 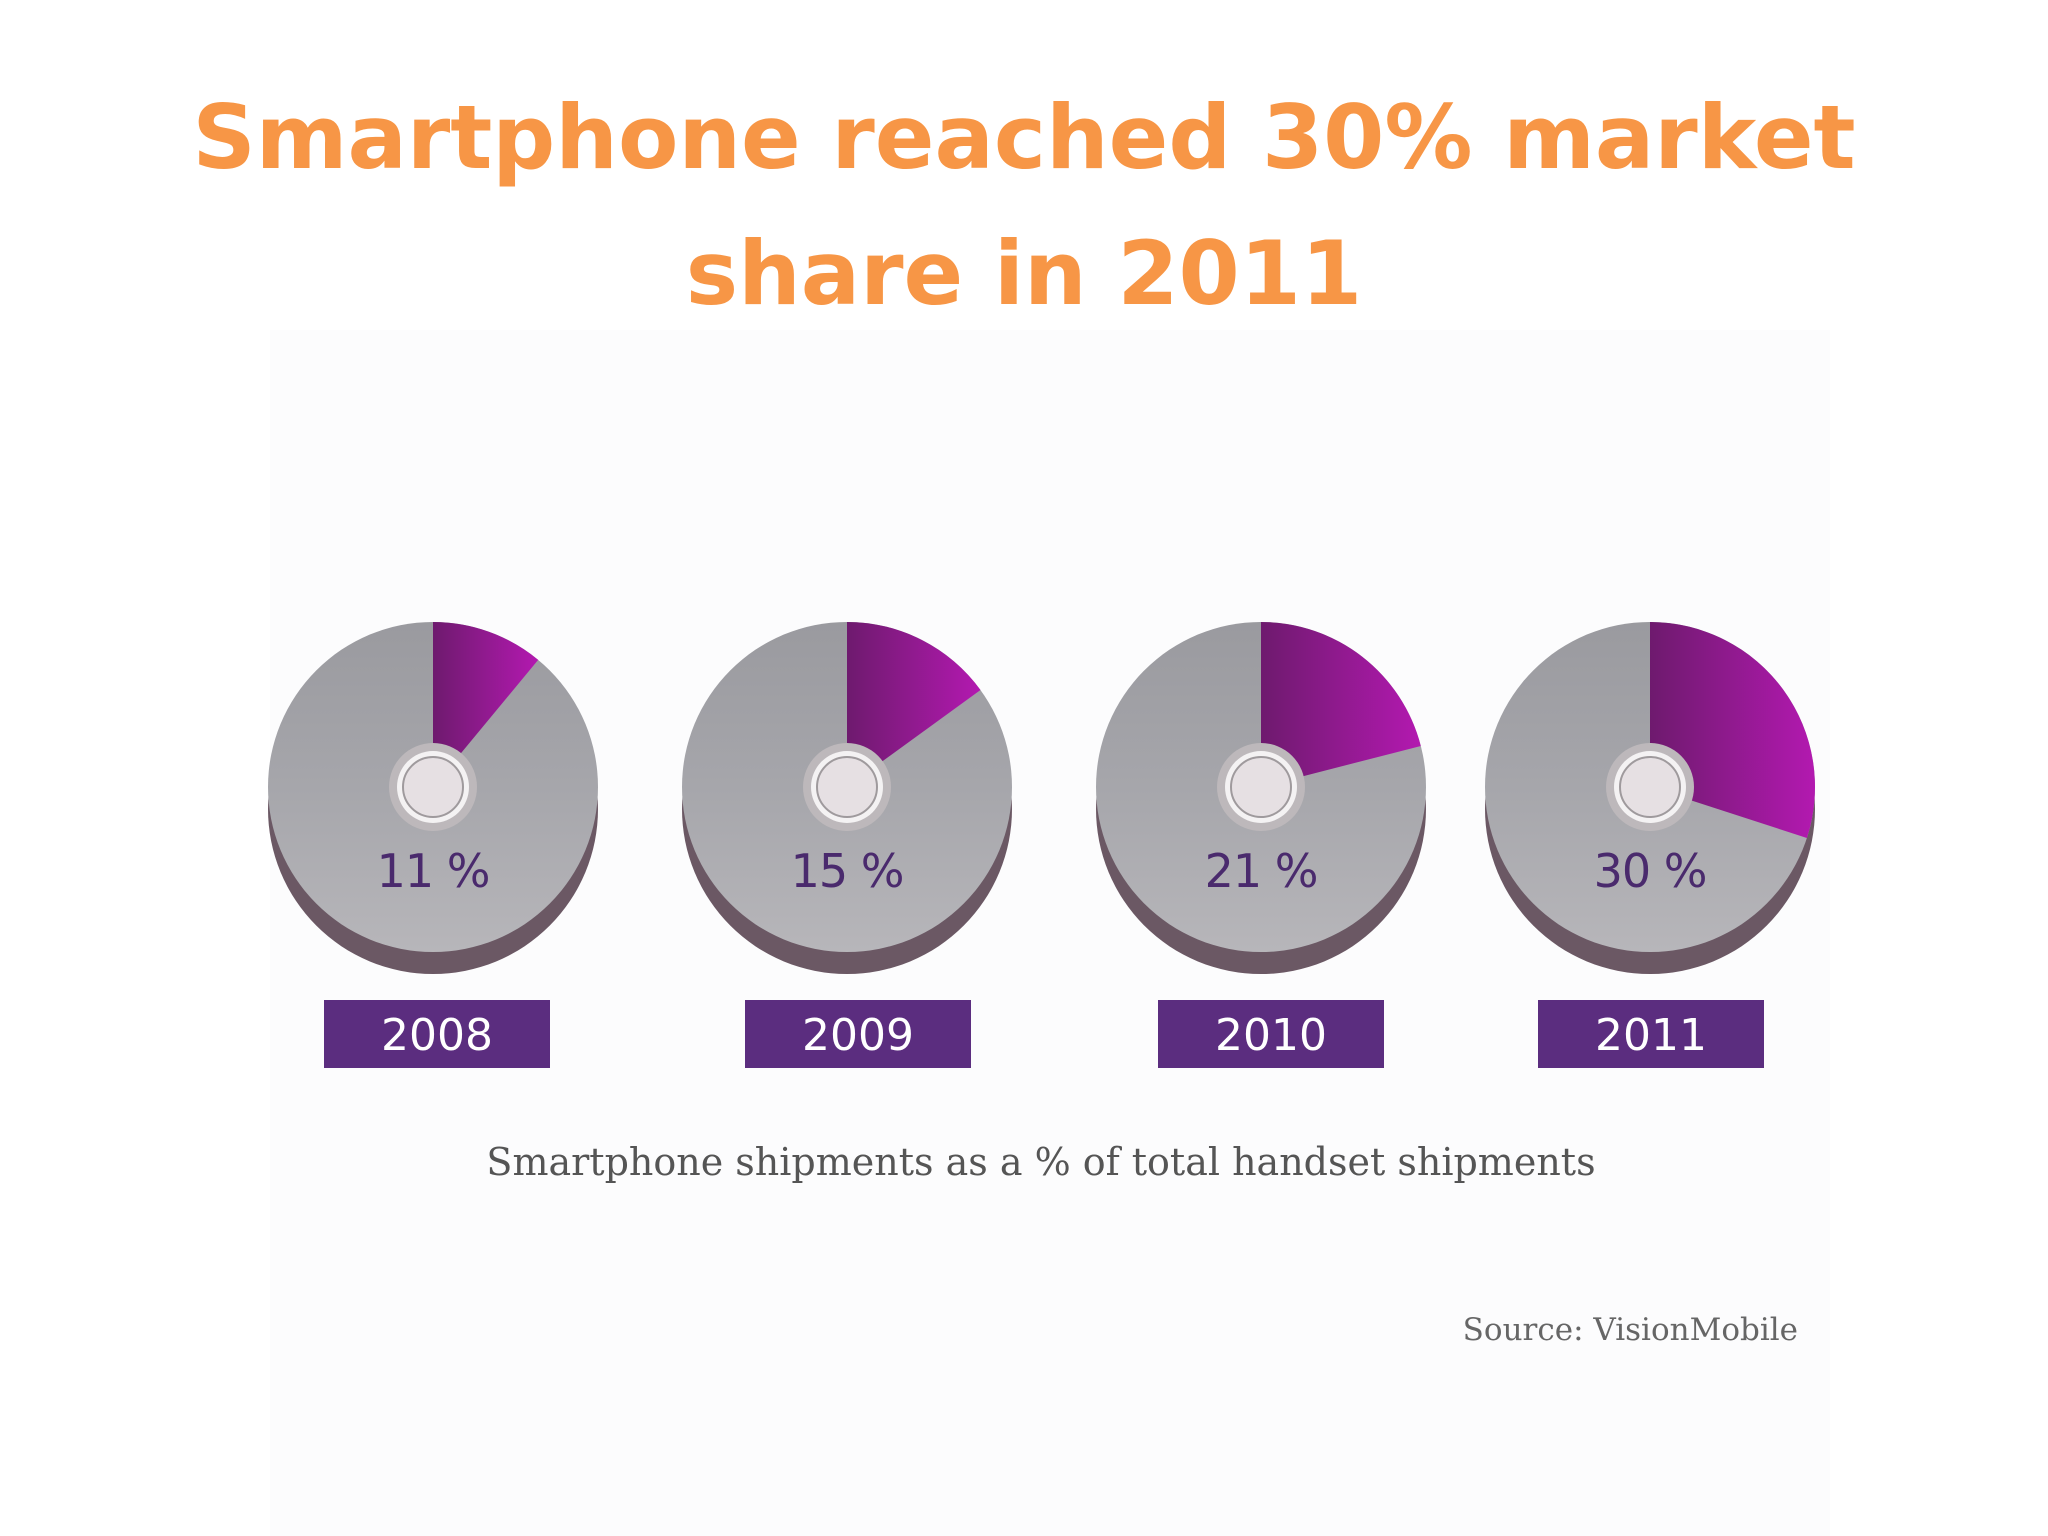 I want to click on year-label: 2011, so click(x=1651, y=1035).